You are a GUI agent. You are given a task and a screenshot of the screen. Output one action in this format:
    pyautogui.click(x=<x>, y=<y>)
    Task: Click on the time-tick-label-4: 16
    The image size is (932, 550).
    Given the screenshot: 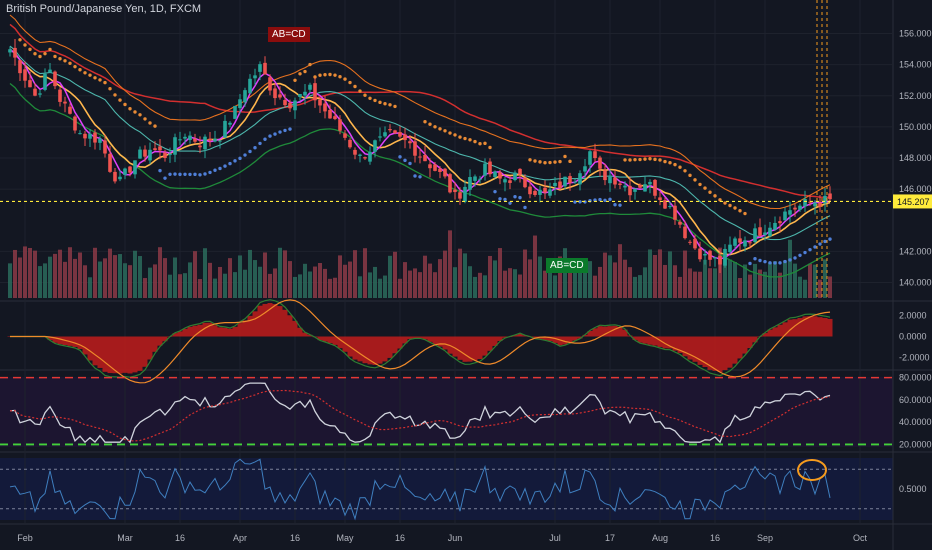 What is the action you would take?
    pyautogui.click(x=295, y=538)
    